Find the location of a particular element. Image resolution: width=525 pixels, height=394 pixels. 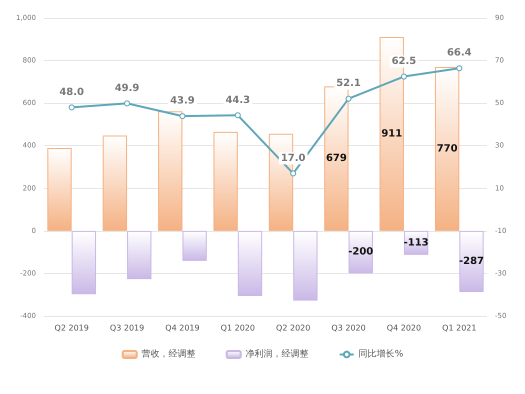

data-label: 44.3 is located at coordinates (237, 100).